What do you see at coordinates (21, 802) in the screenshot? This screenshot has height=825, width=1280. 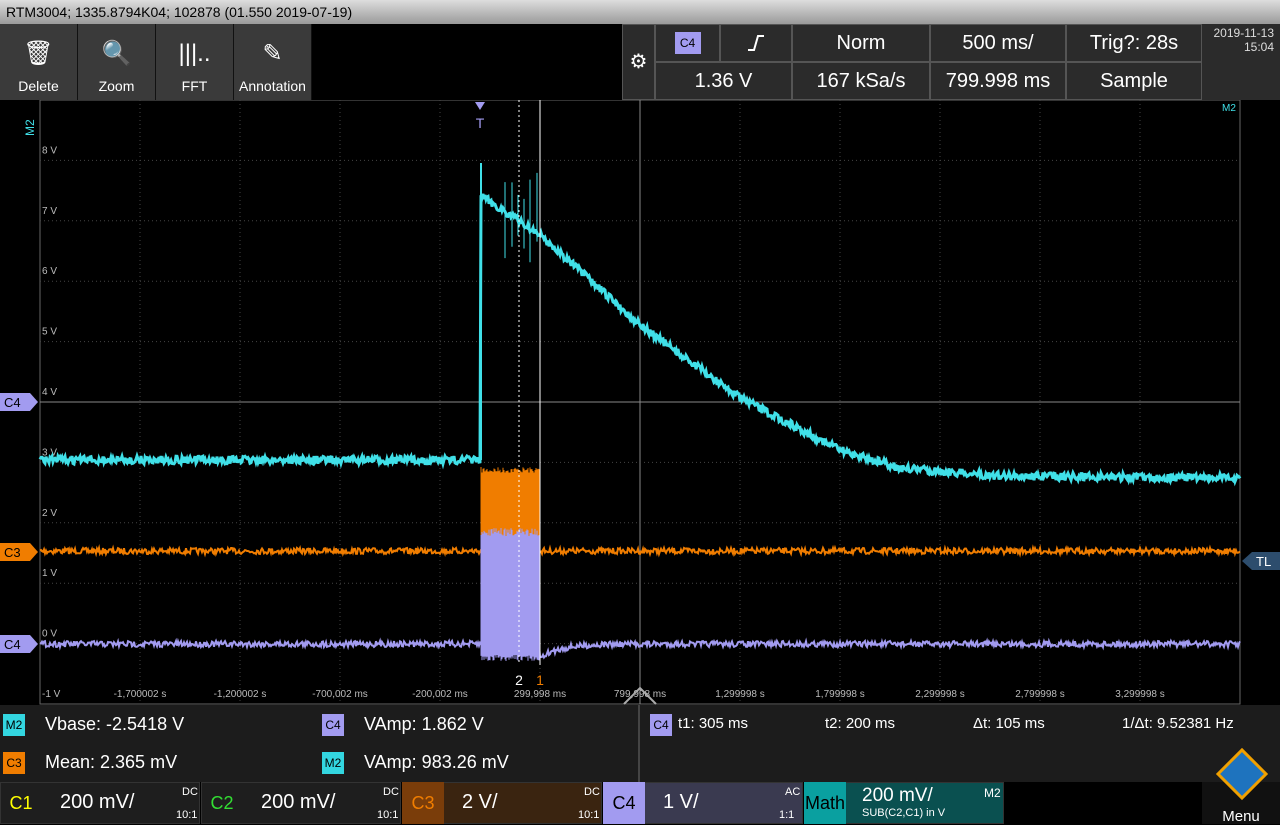 I see `channel-name: C1` at bounding box center [21, 802].